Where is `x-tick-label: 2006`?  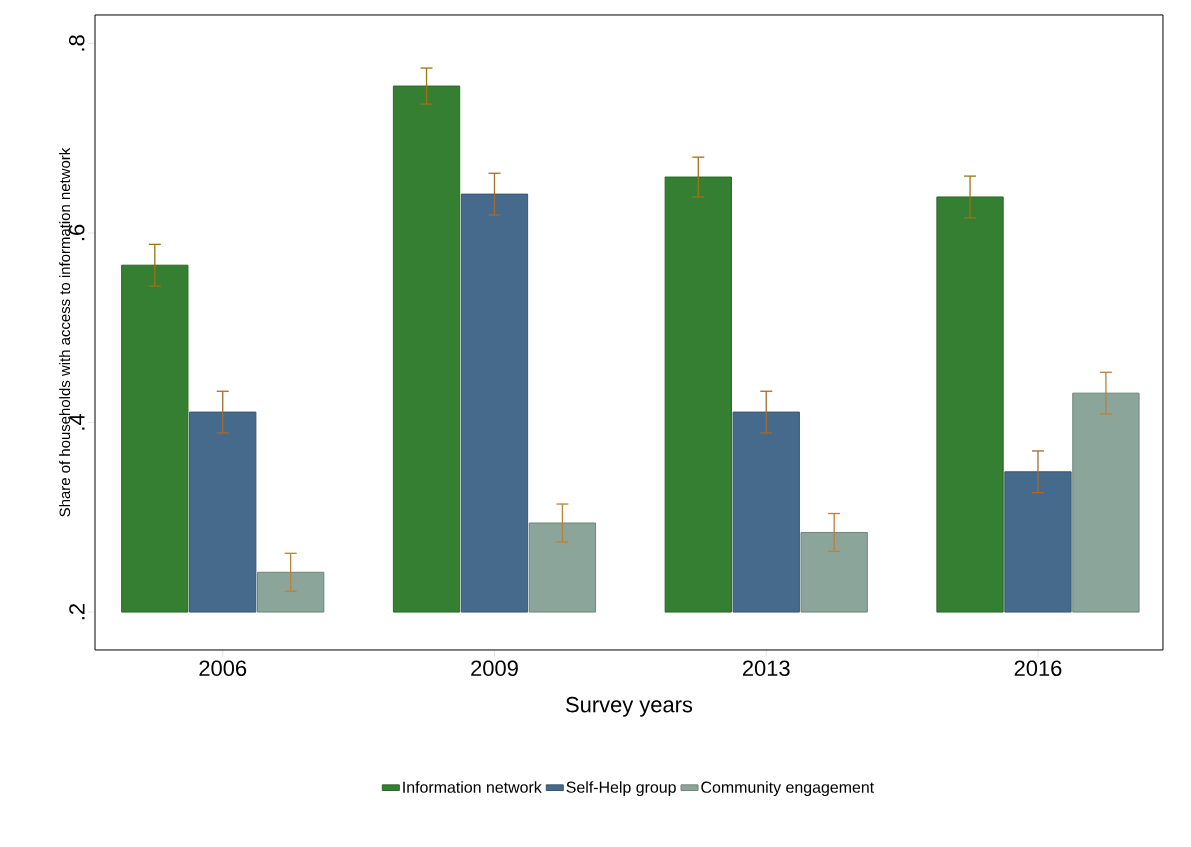
x-tick-label: 2006 is located at coordinates (223, 668).